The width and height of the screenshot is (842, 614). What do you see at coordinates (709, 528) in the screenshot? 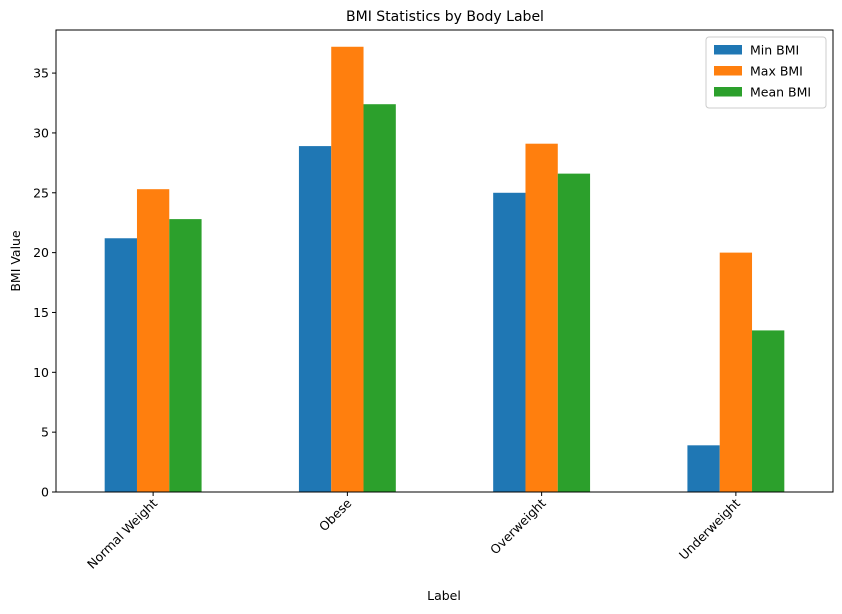
I see `x-tick-label: Underweight` at bounding box center [709, 528].